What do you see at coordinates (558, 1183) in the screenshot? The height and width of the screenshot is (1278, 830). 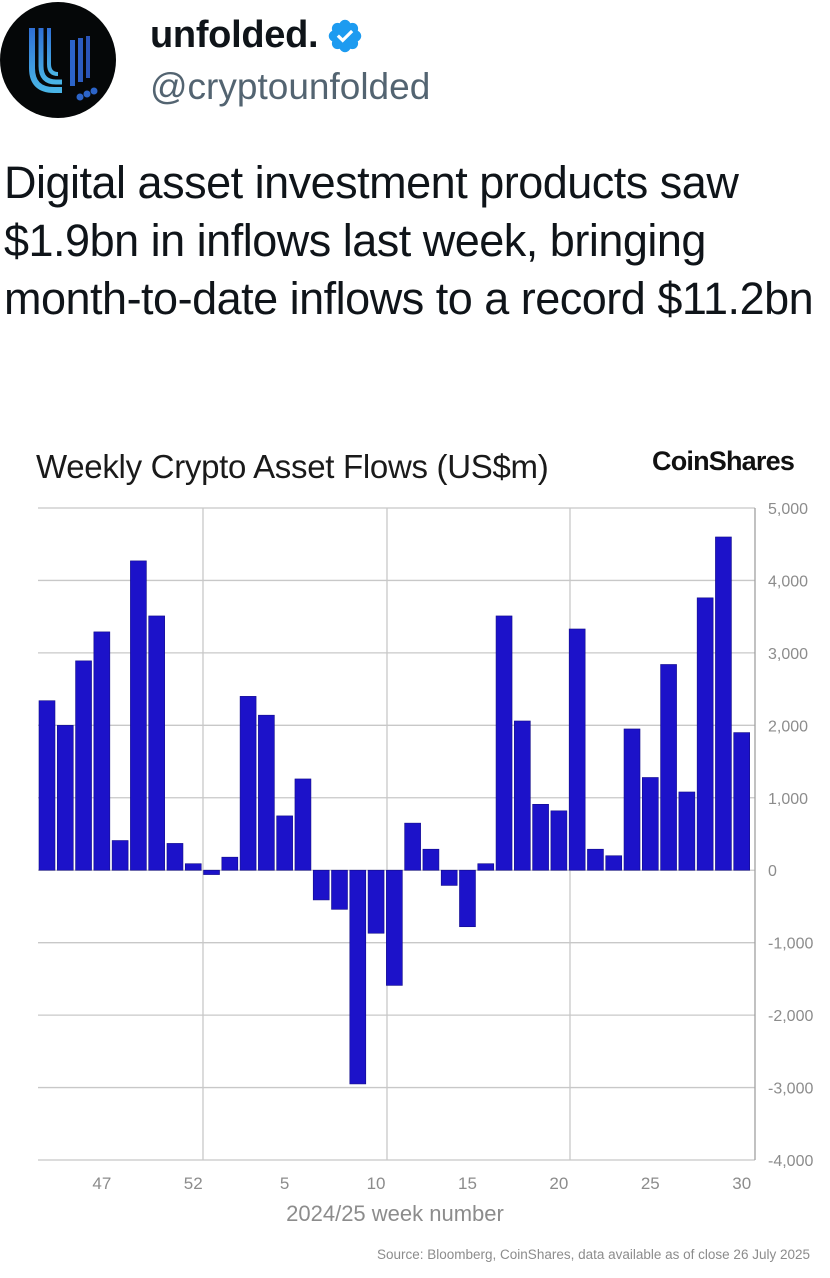 I see `x-tick-label: 20` at bounding box center [558, 1183].